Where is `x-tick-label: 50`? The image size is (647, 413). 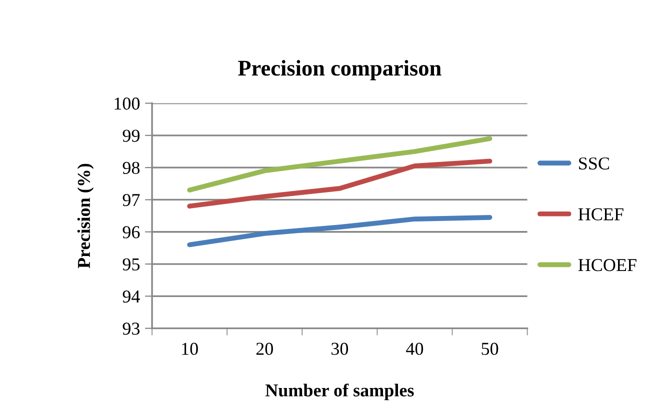
x-tick-label: 50 is located at coordinates (490, 348).